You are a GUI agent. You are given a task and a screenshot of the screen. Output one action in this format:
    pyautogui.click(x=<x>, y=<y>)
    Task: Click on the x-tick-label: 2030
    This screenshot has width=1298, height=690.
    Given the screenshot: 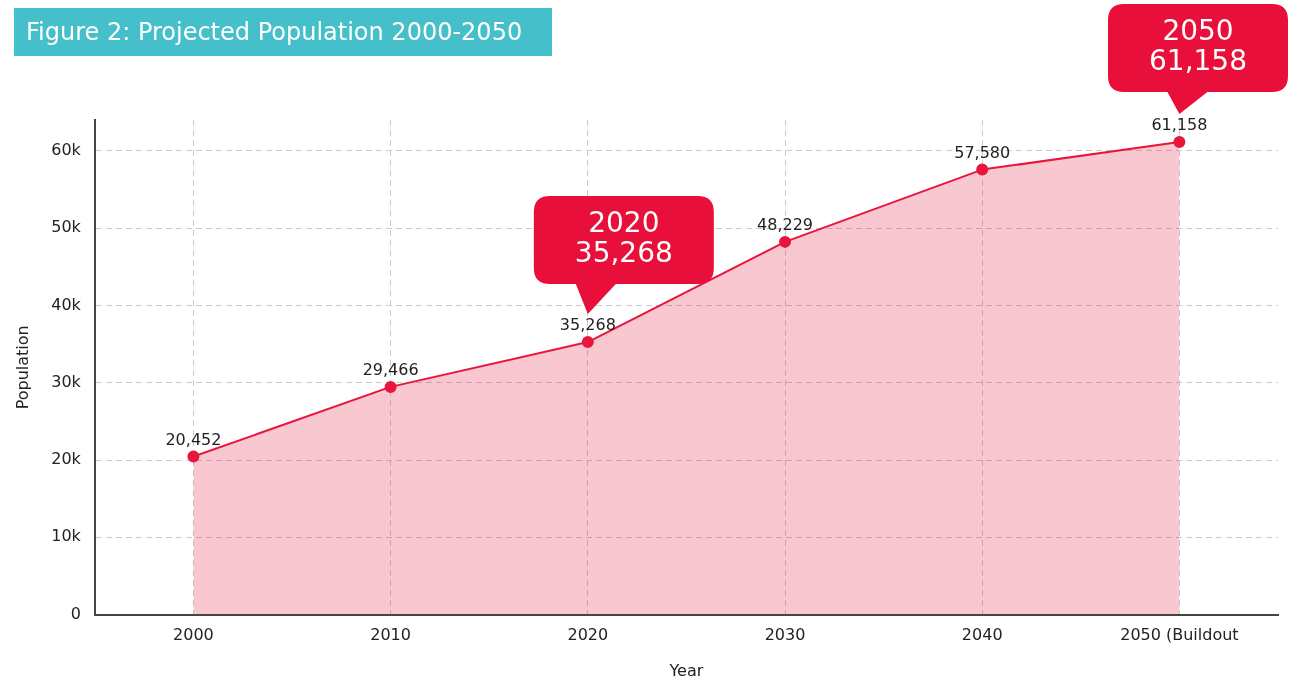 What is the action you would take?
    pyautogui.click(x=785, y=635)
    